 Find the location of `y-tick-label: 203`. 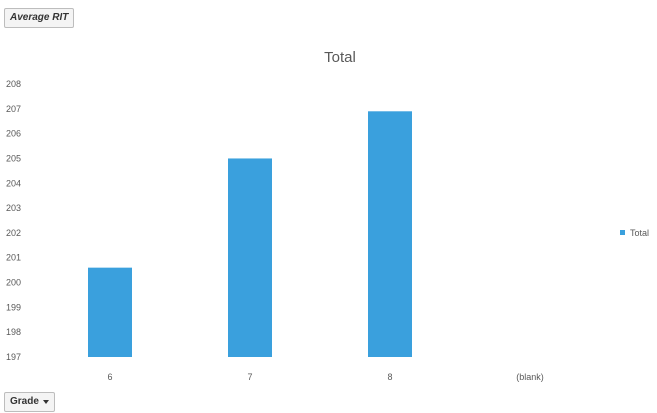

y-tick-label: 203 is located at coordinates (13, 208).